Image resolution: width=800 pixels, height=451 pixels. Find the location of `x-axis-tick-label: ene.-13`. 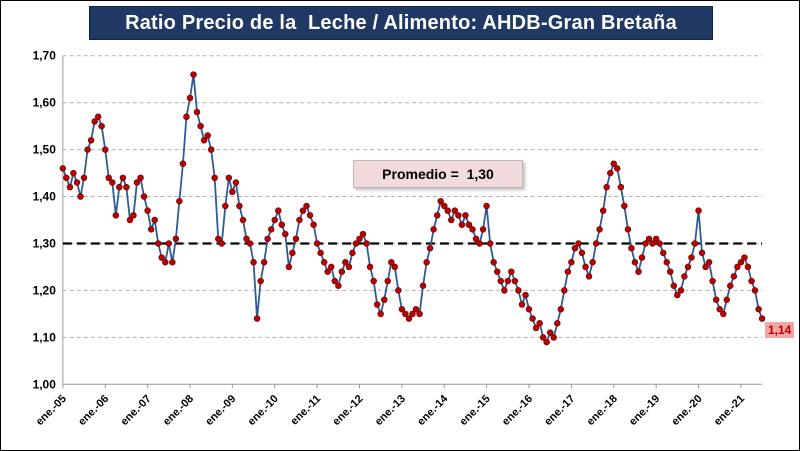

x-axis-tick-label: ene.-13 is located at coordinates (390, 410).